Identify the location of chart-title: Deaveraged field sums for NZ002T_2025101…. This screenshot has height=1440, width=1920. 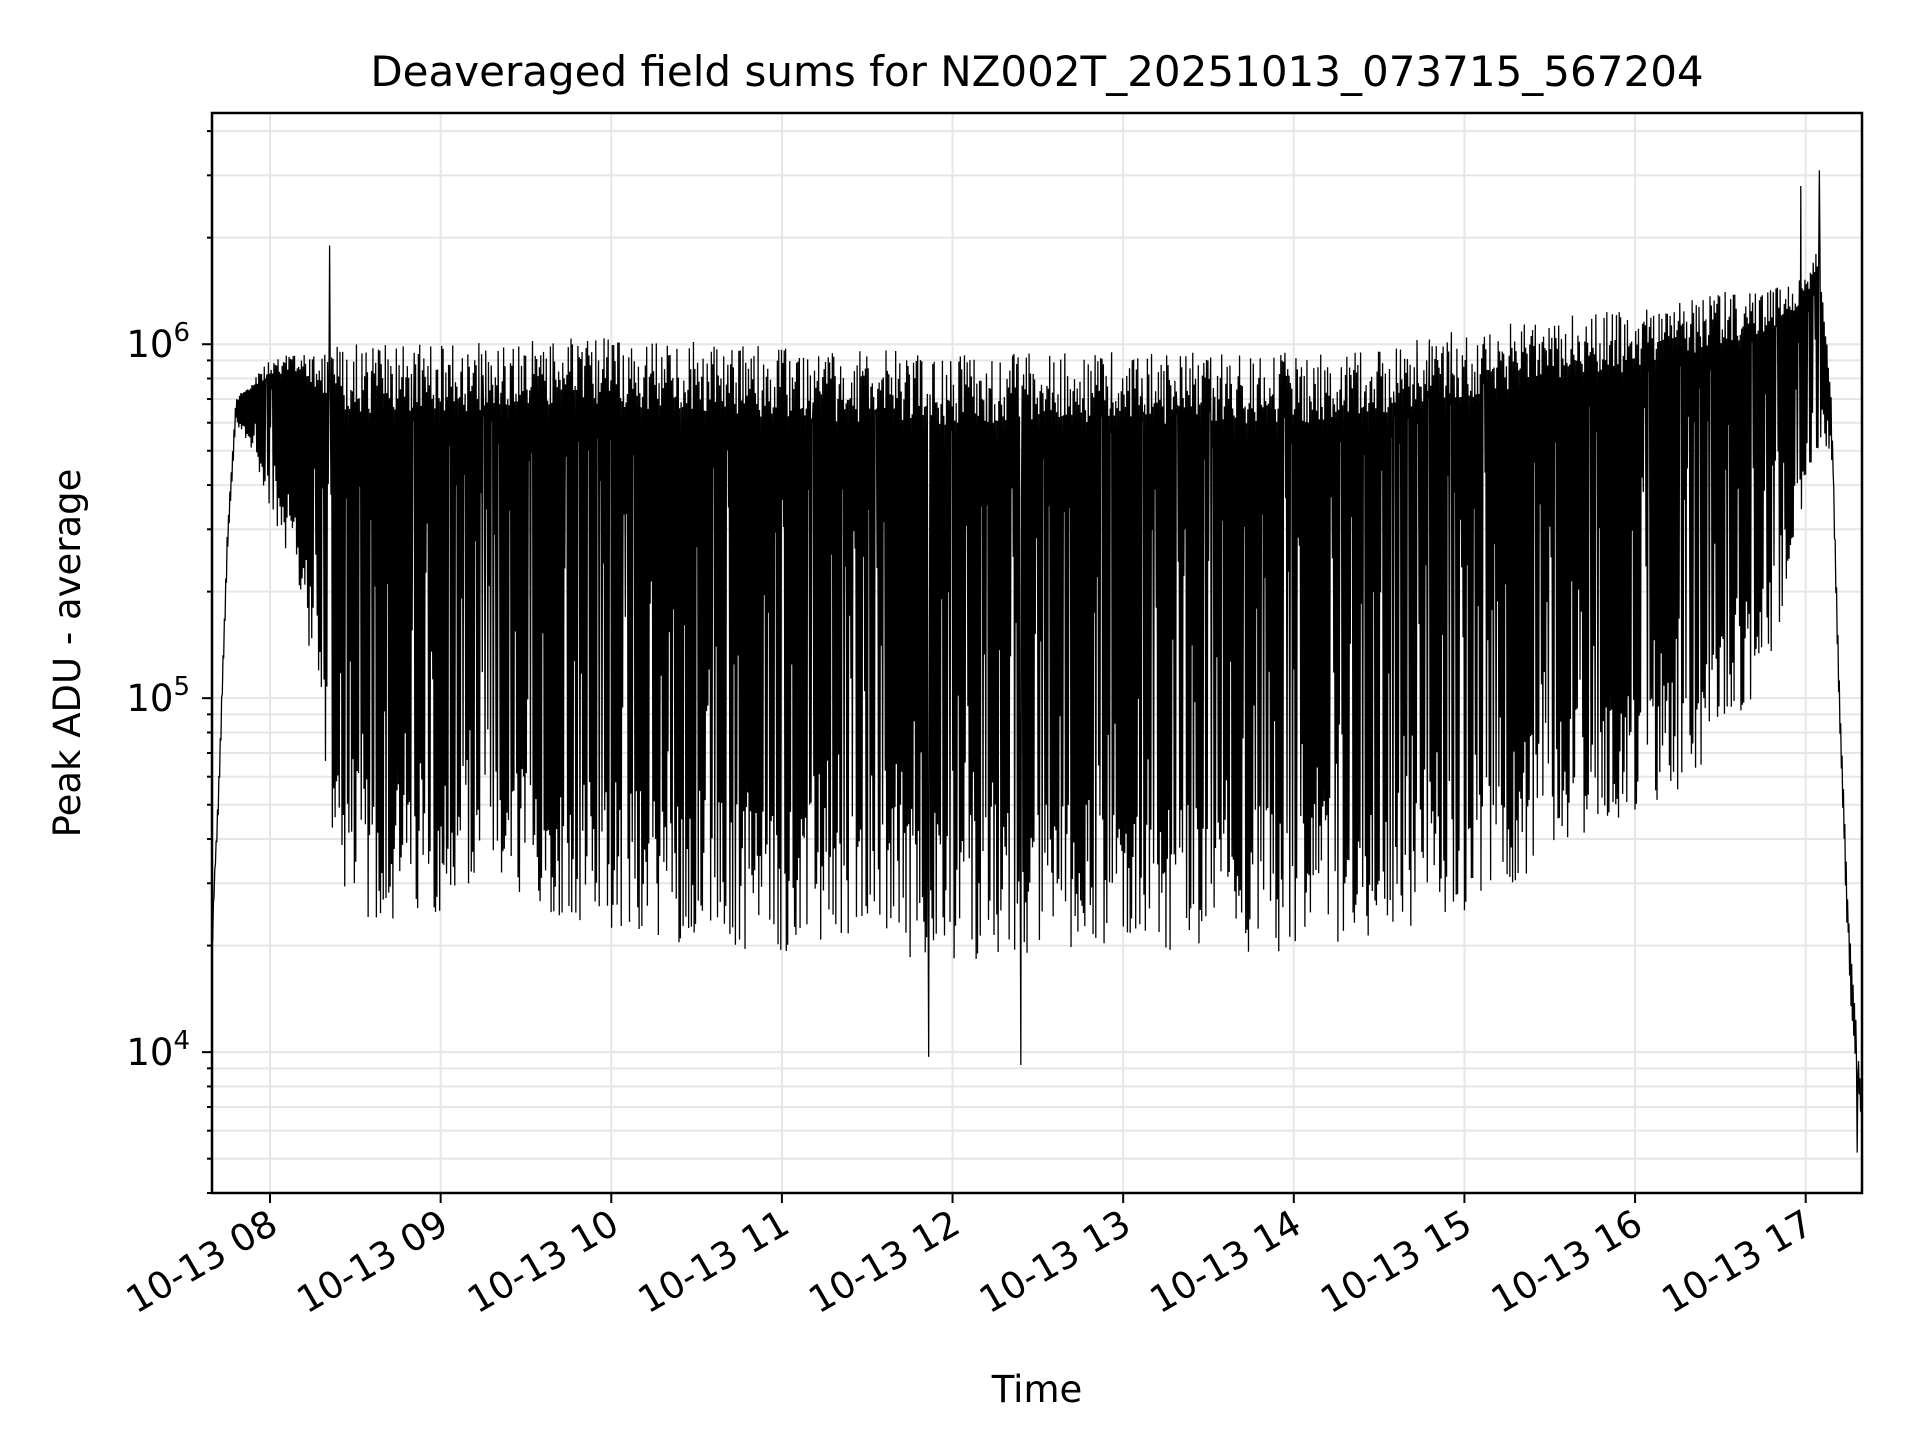
(1036, 71).